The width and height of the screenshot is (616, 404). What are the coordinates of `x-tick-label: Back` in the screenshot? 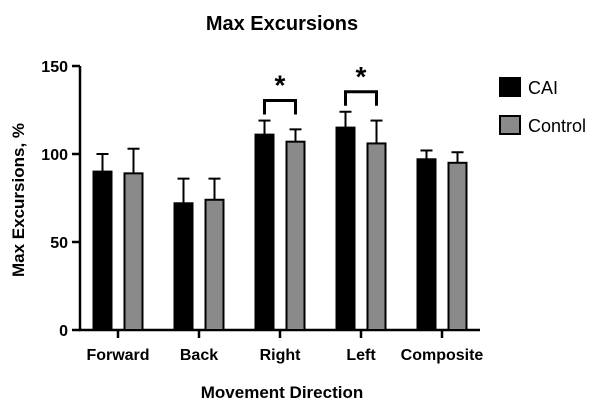 It's located at (199, 355).